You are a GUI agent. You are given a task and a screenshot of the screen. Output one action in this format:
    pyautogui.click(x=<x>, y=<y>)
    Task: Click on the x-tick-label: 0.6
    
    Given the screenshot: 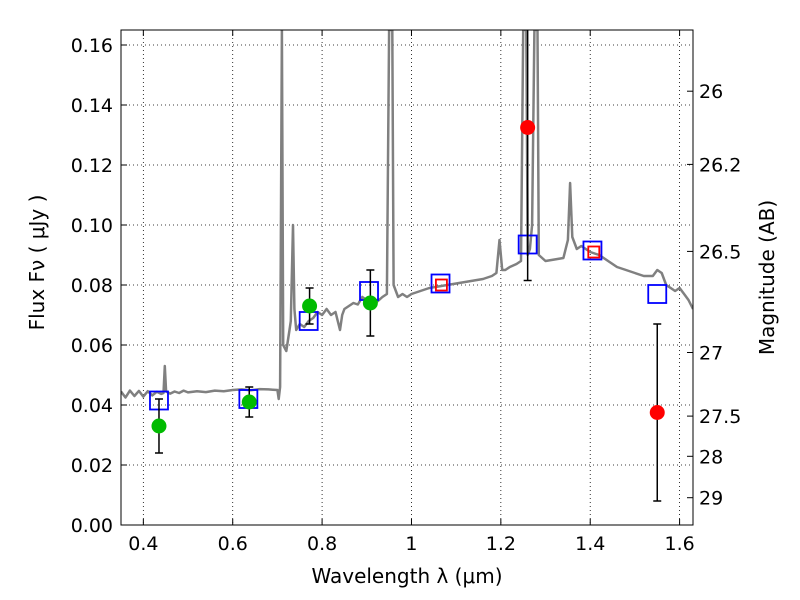 What is the action you would take?
    pyautogui.click(x=233, y=544)
    